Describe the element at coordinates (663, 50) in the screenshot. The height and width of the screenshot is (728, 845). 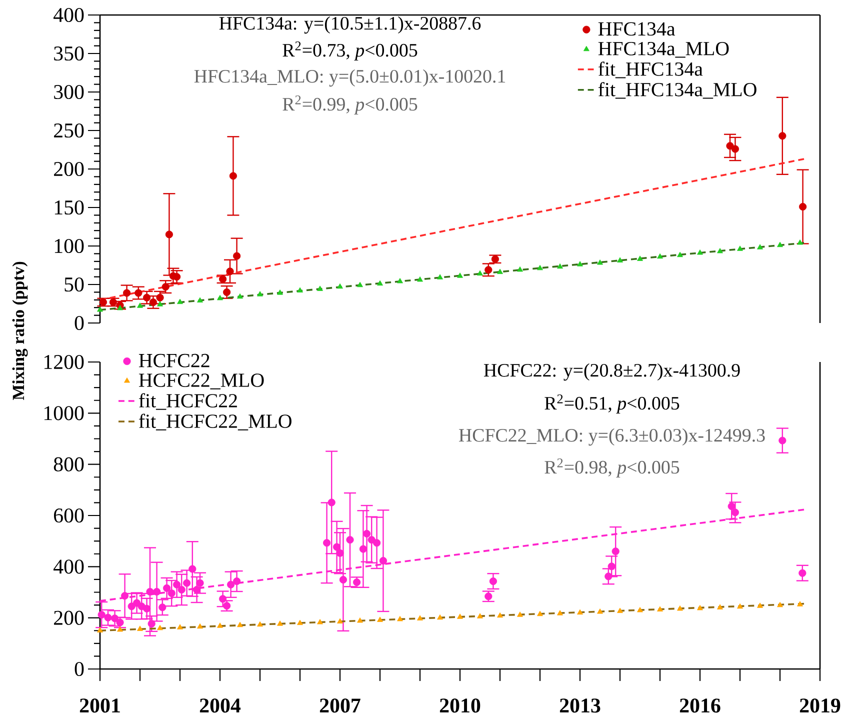
I see `legend-label: HFC134a_MLO` at that location.